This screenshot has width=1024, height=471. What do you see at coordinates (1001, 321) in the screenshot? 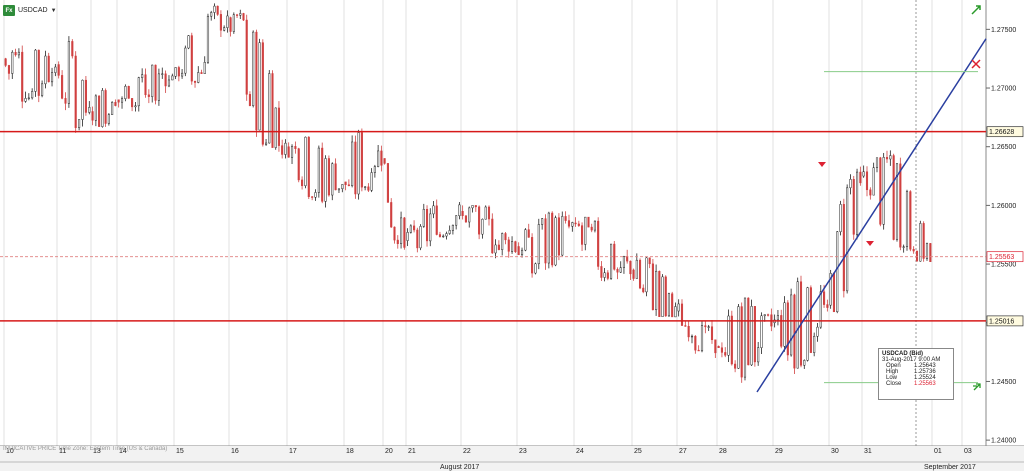
I see `price-tag-label: 1.25016` at bounding box center [1001, 321].